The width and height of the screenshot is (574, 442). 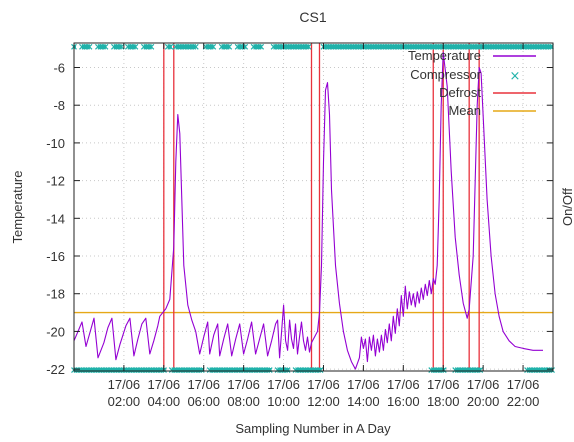 What do you see at coordinates (55, 256) in the screenshot?
I see `y-tick-label: -16` at bounding box center [55, 256].